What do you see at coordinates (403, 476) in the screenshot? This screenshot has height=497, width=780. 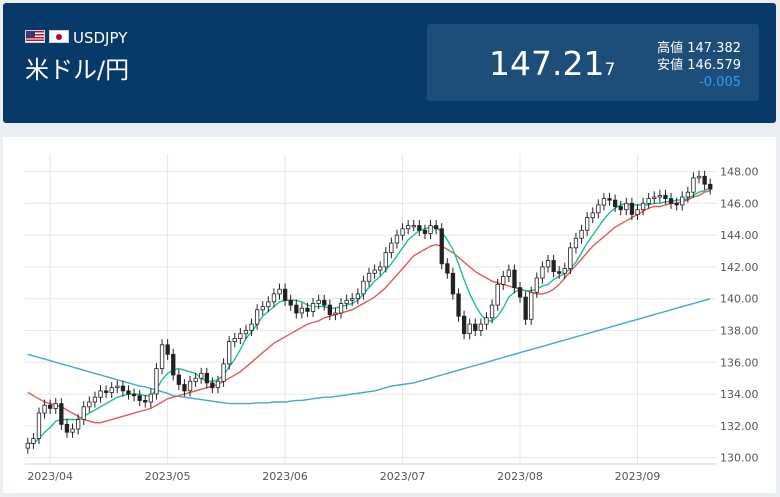 I see `x-tick-label: 2023/07` at bounding box center [403, 476].